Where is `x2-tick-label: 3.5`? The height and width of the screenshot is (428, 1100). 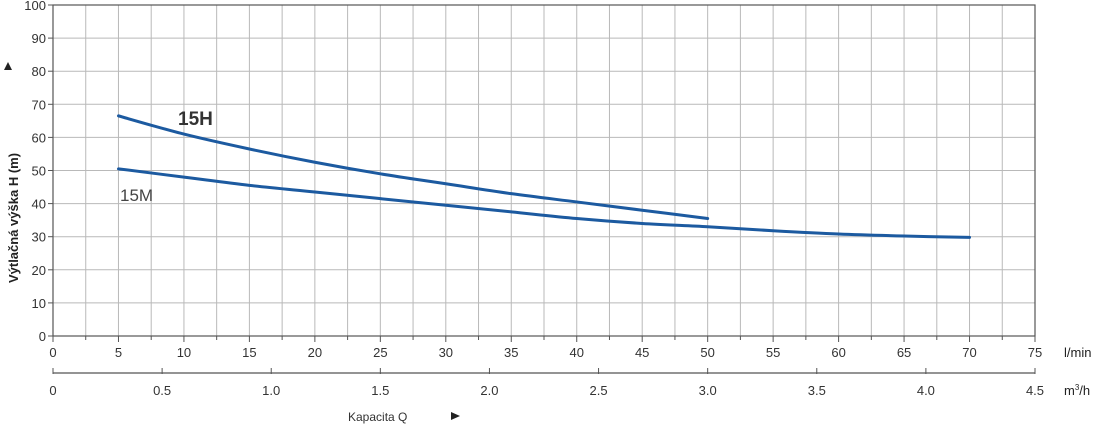
x2-tick-label: 3.5 is located at coordinates (817, 390).